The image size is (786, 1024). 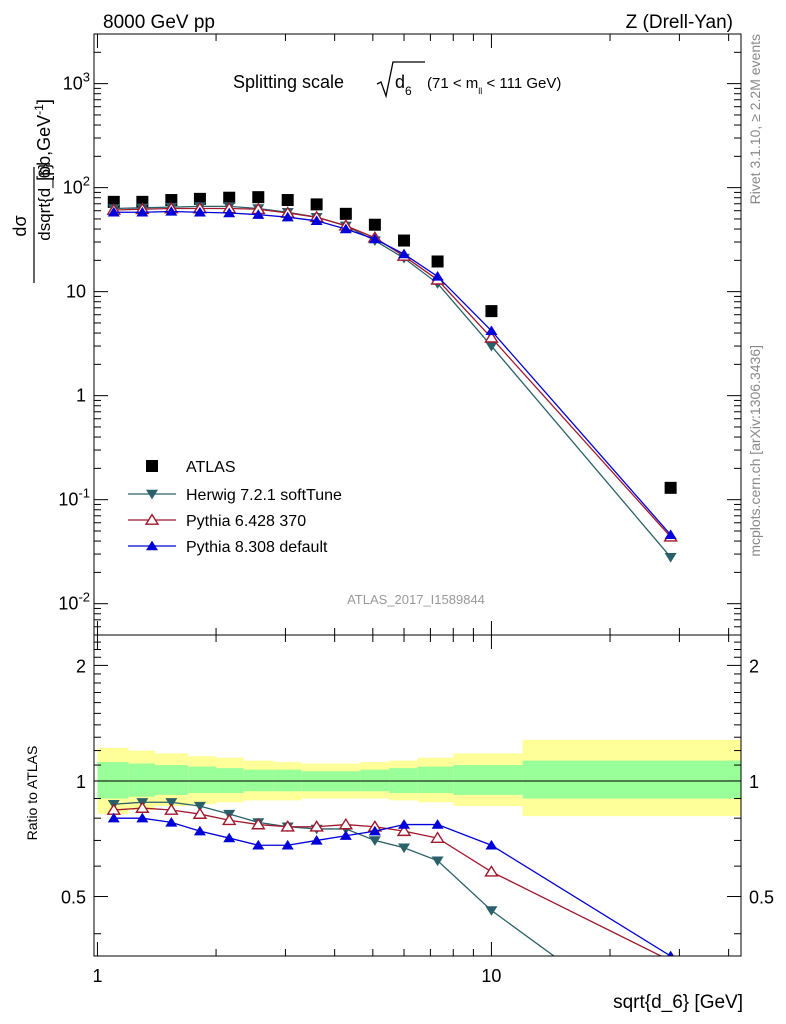 I want to click on main-ylabel-unit-close: ], so click(x=44, y=101).